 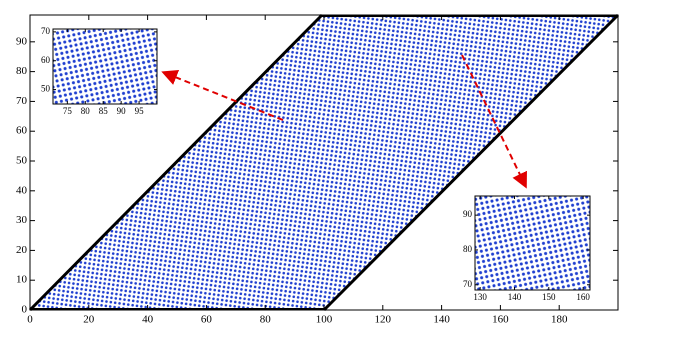 I want to click on y-tick-label: 20, so click(x=22, y=250).